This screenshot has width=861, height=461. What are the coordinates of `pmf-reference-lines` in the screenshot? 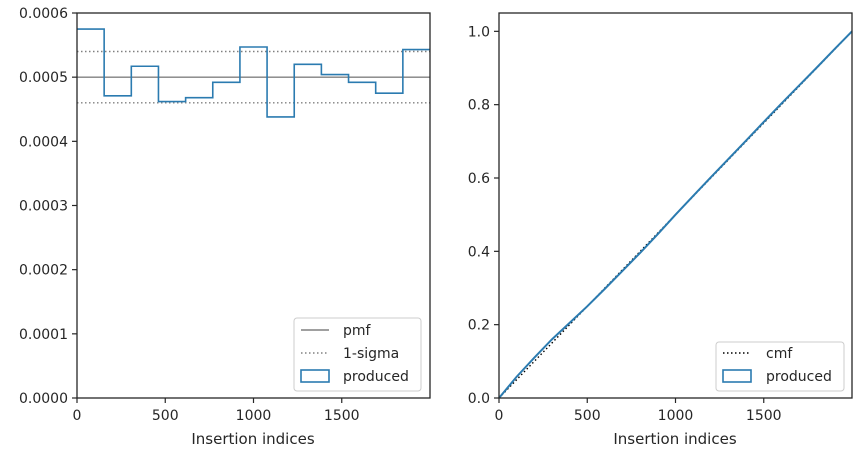 It's located at (253, 77).